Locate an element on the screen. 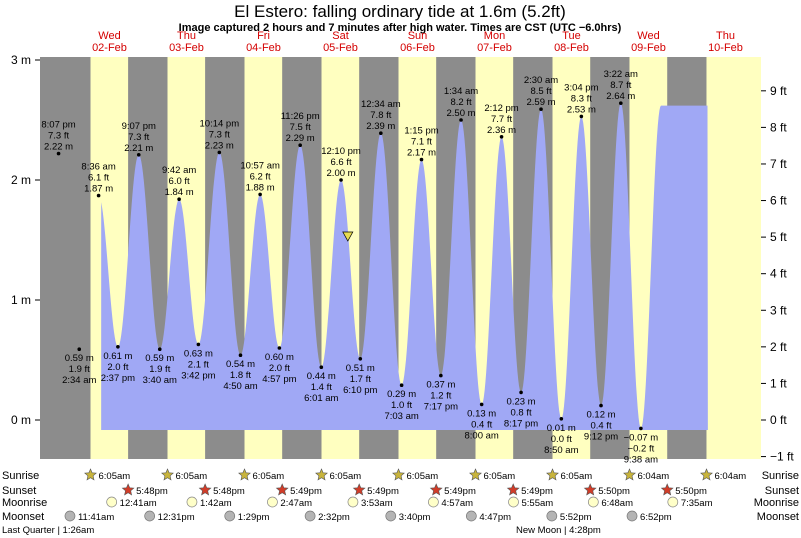 This screenshot has width=801, height=538. high-tide-time: 1:34 am is located at coordinates (461, 91).